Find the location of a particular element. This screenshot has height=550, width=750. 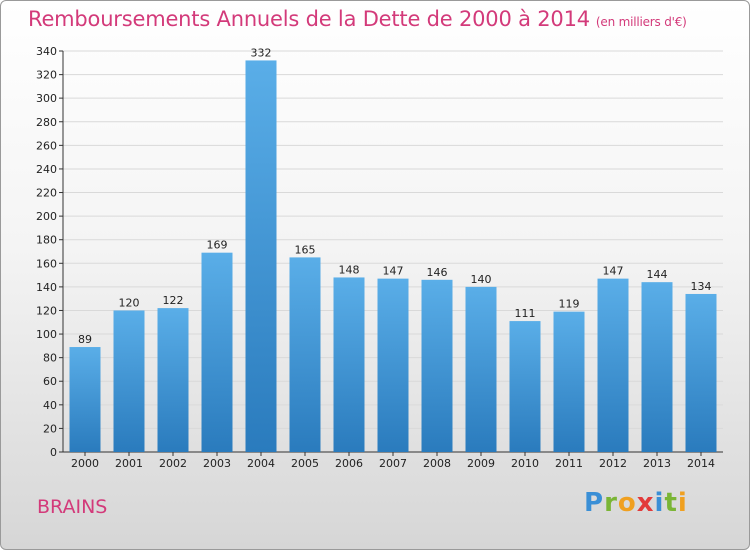

y-tick-label: 220 is located at coordinates (46, 193).